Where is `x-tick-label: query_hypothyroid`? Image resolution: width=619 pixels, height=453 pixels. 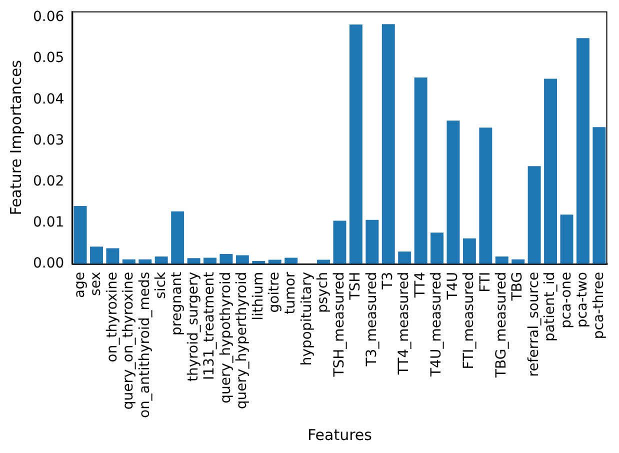 x-tick-label: query_hypothyroid is located at coordinates (226, 338).